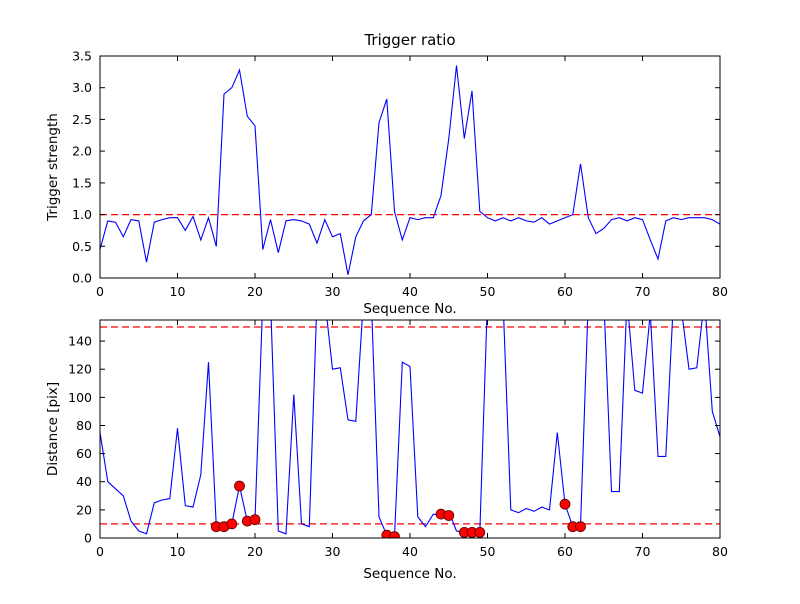  Describe the element at coordinates (82, 119) in the screenshot. I see `y-tick-label: 2.5` at that location.